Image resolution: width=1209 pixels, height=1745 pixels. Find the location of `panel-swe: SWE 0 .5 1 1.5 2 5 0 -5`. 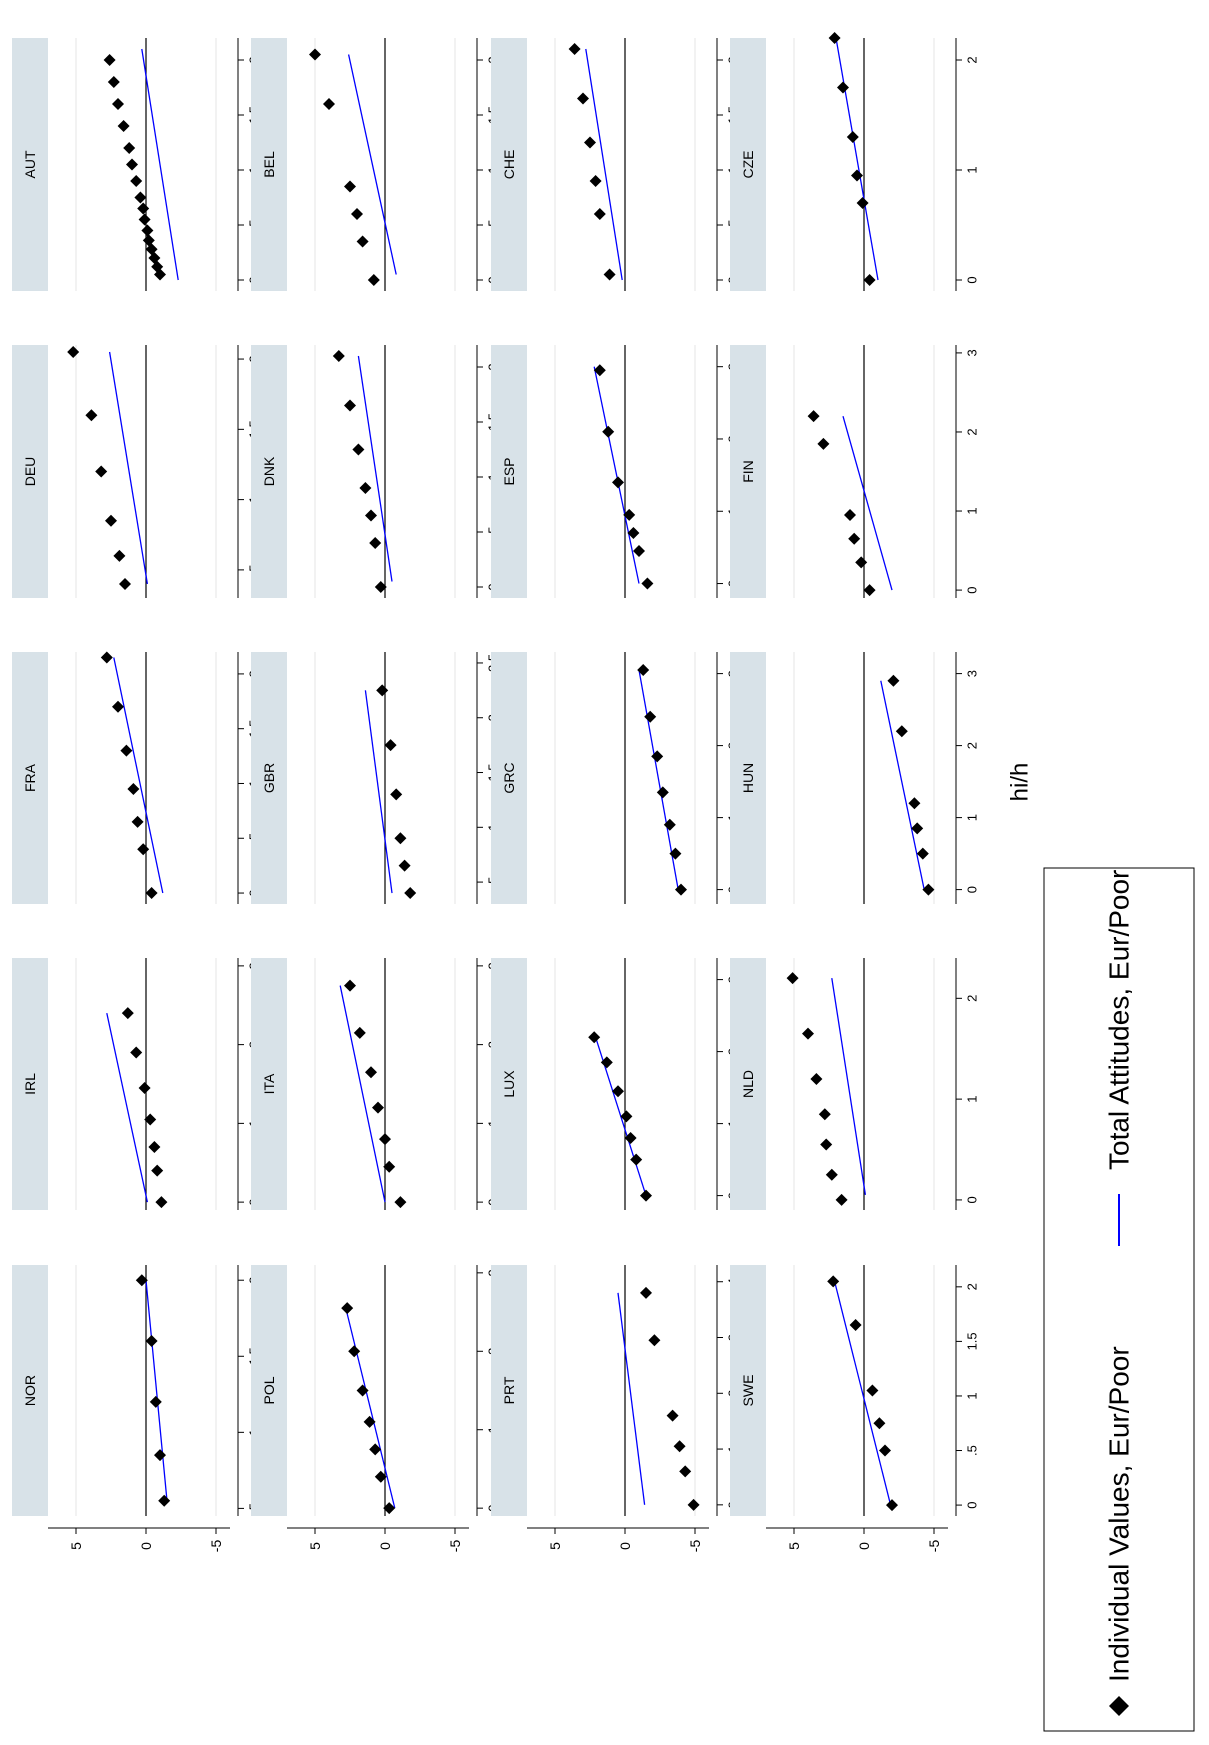

panel-swe: SWE 0 .5 1 1.5 2 5 0 -5 is located at coordinates (855, 1408).